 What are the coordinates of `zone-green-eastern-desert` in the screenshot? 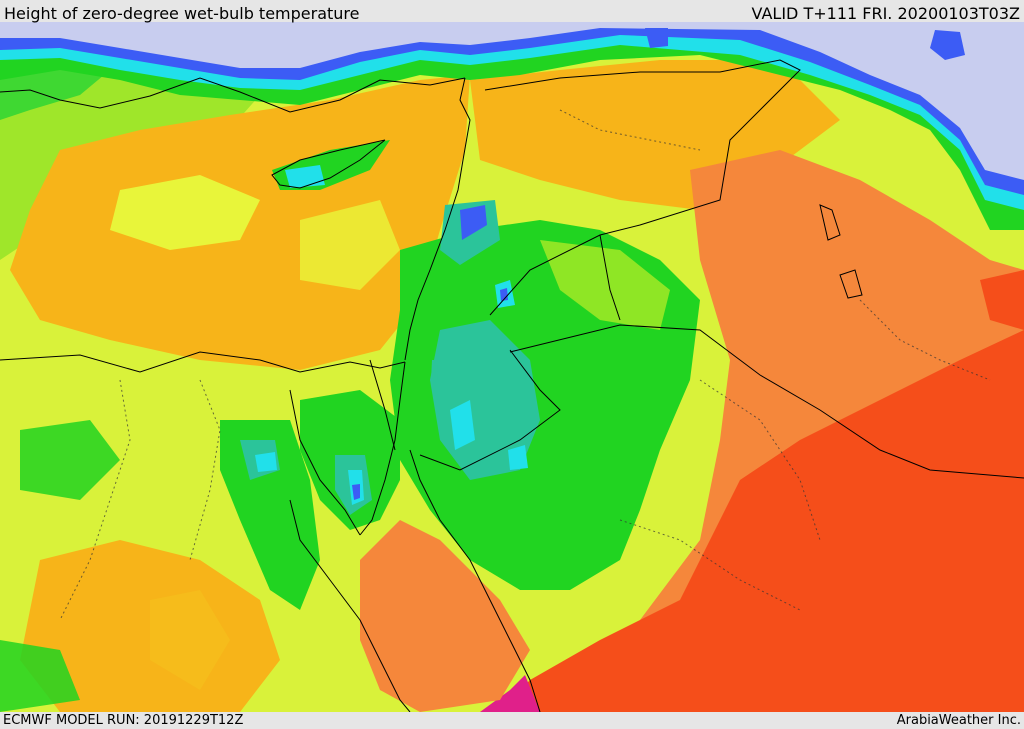 It's located at (270, 515).